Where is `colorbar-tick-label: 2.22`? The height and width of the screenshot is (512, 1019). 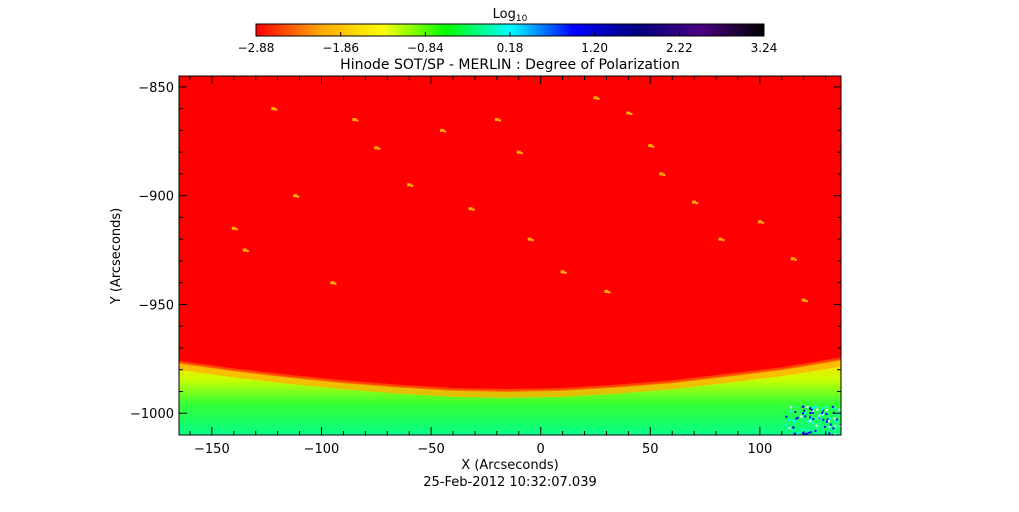
colorbar-tick-label: 2.22 is located at coordinates (679, 48).